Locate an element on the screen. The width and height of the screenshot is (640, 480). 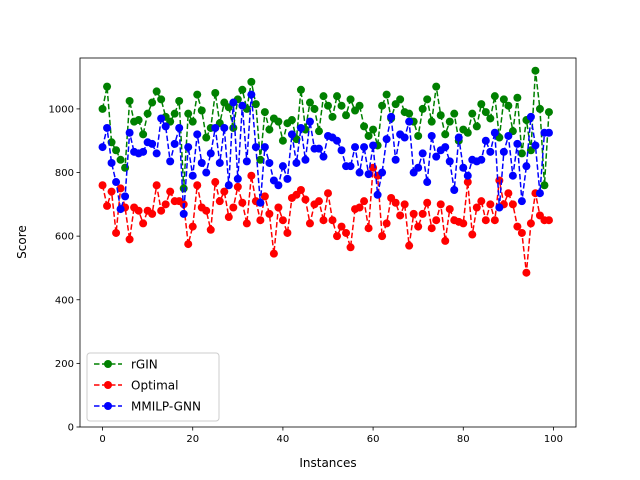
y-tick-label: 200 is located at coordinates (64, 364).